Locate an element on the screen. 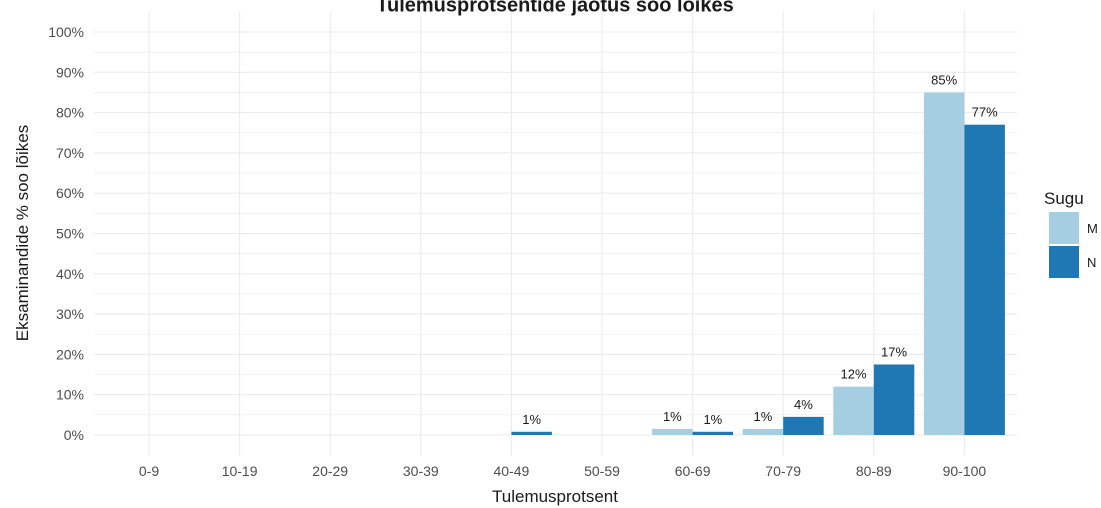  x-tick-label: 90-100 is located at coordinates (965, 471).